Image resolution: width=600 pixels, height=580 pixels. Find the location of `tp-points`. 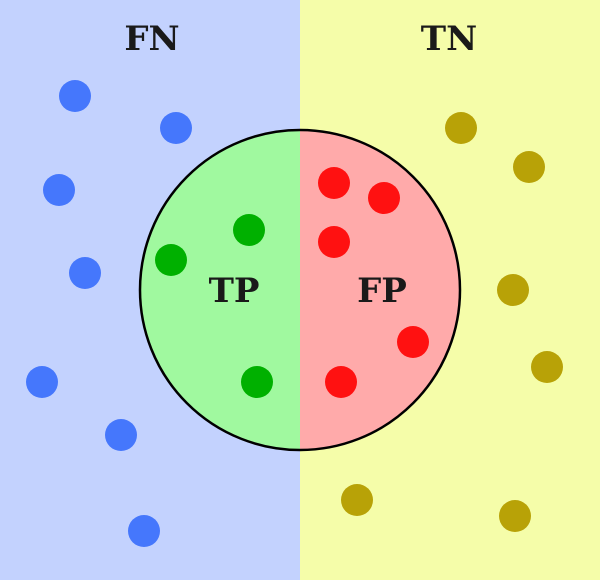

tp-points is located at coordinates (214, 306).